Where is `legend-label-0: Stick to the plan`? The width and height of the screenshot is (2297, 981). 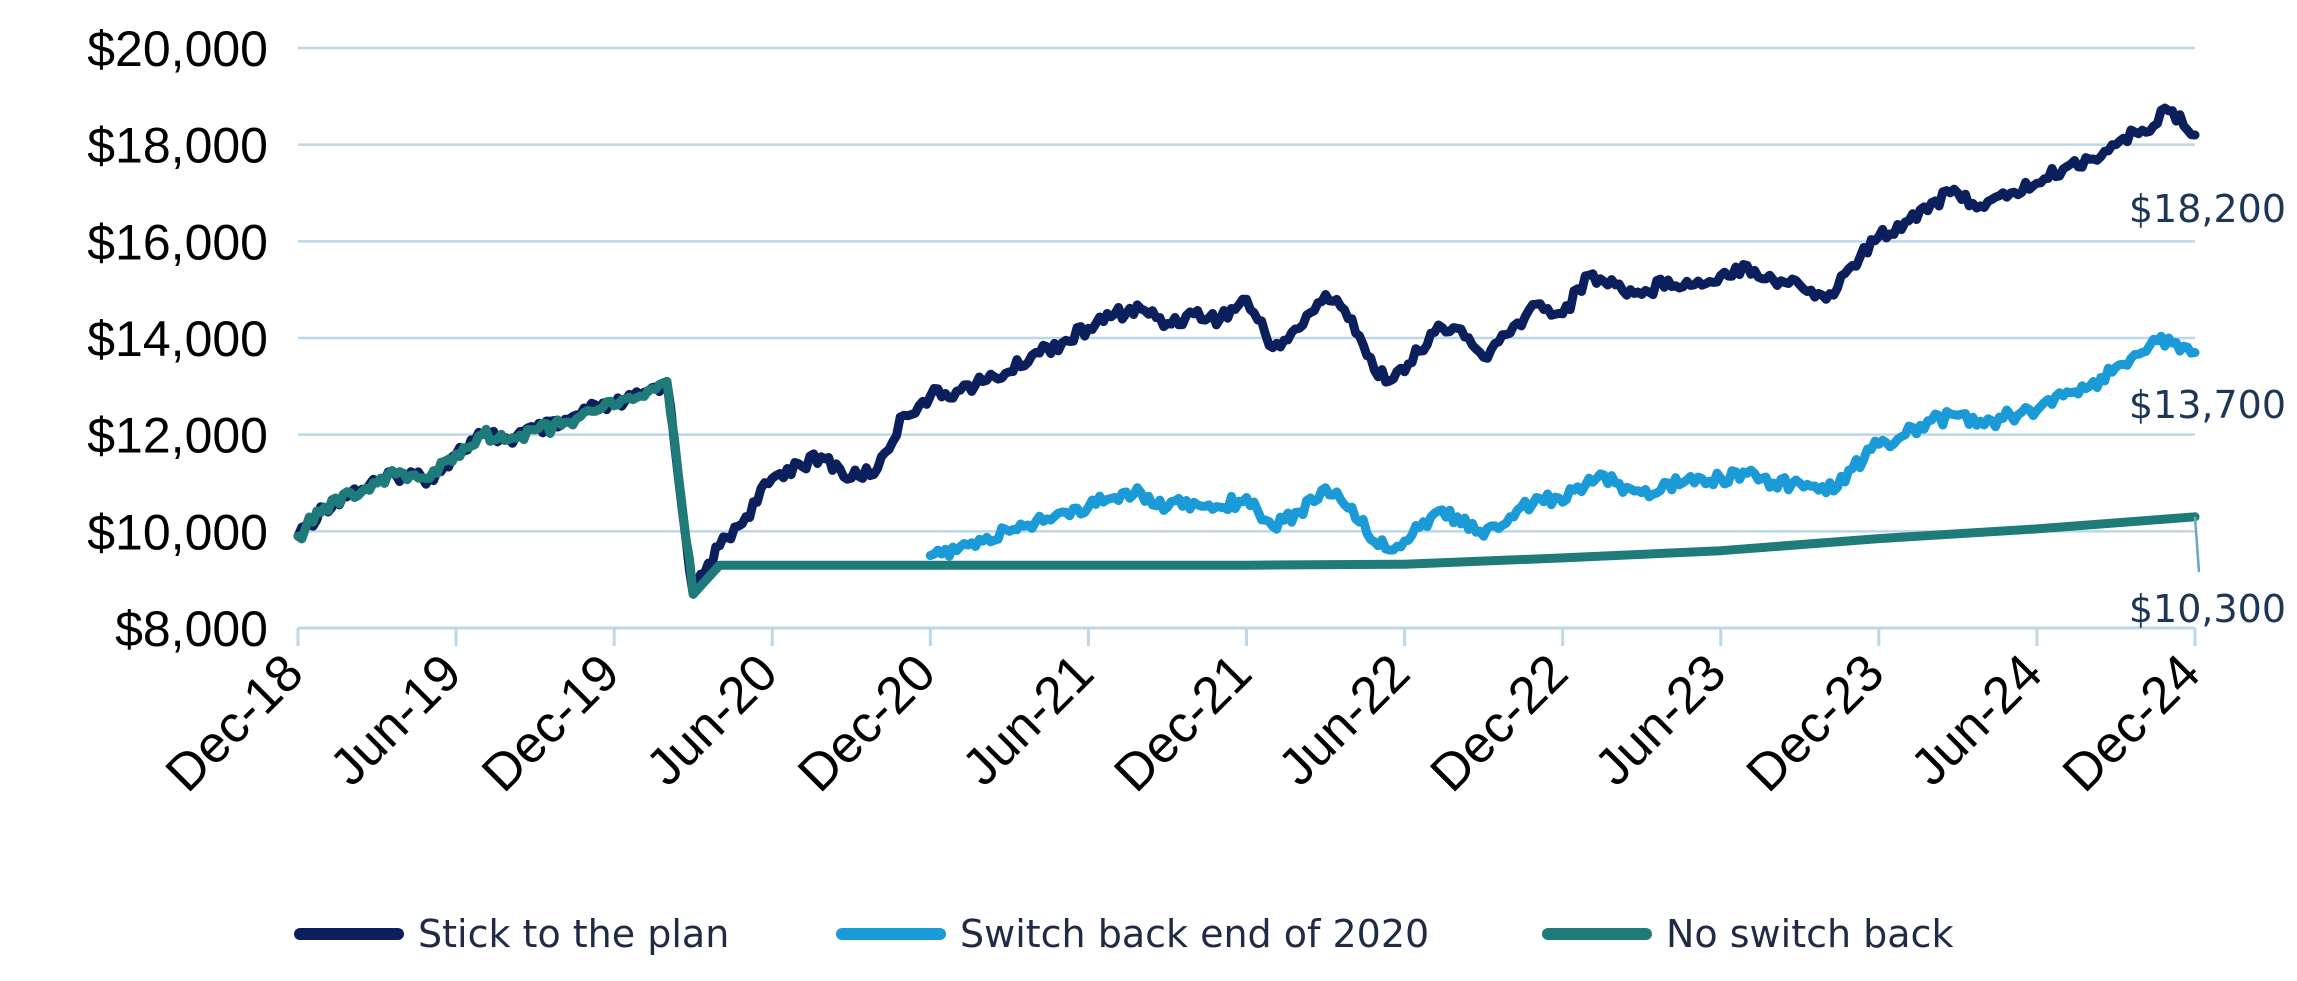
legend-label-0: Stick to the plan is located at coordinates (573, 934).